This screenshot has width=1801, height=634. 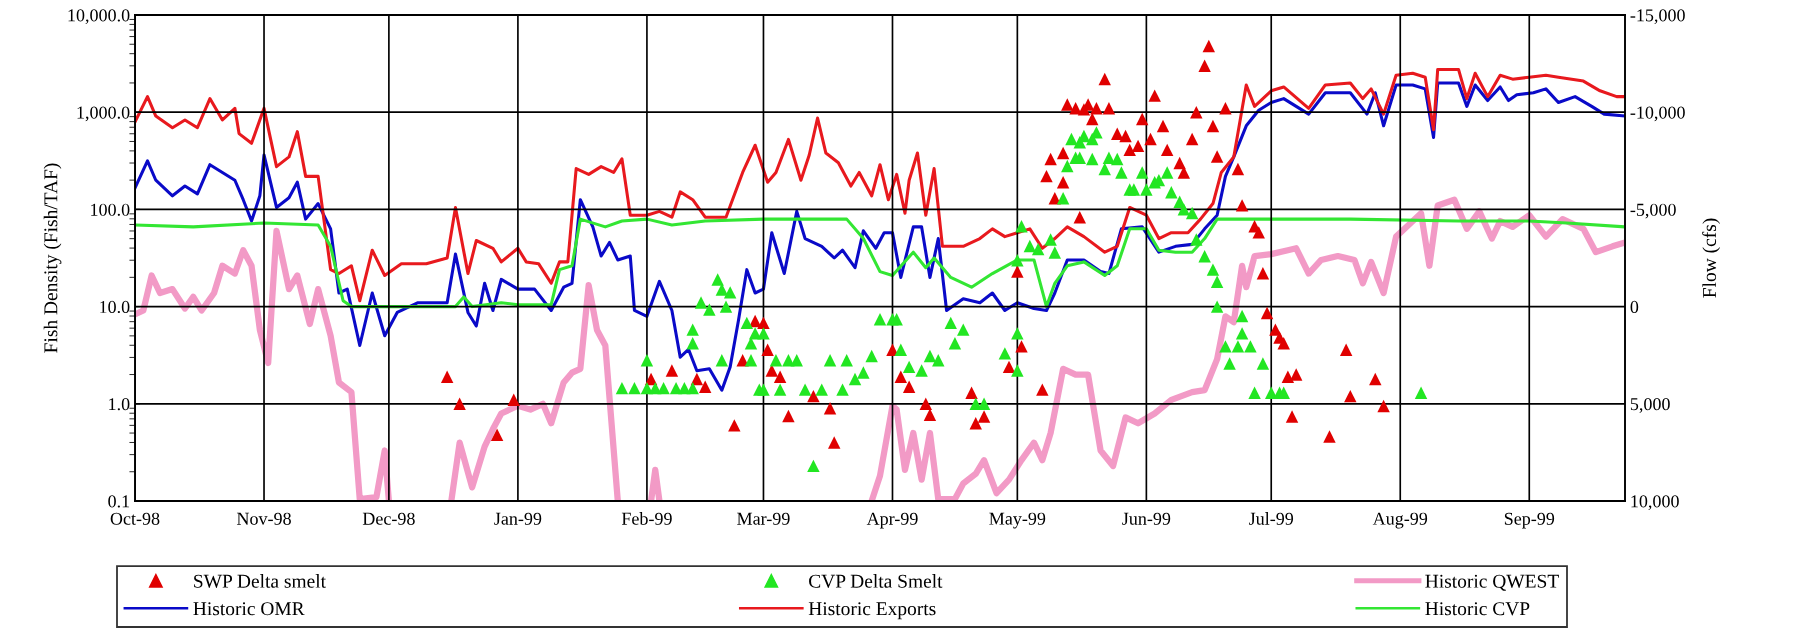 What do you see at coordinates (1529, 520) in the screenshot?
I see `x-tick-label: Sep-99` at bounding box center [1529, 520].